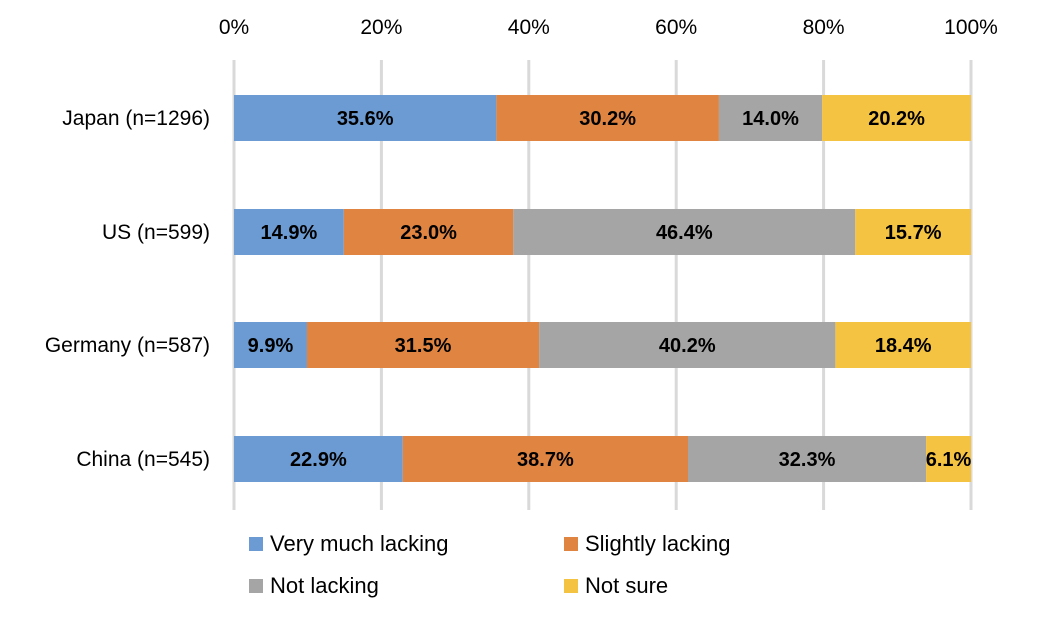 This screenshot has height=618, width=1060. What do you see at coordinates (359, 543) in the screenshot?
I see `legend-label: Very much lacking` at bounding box center [359, 543].